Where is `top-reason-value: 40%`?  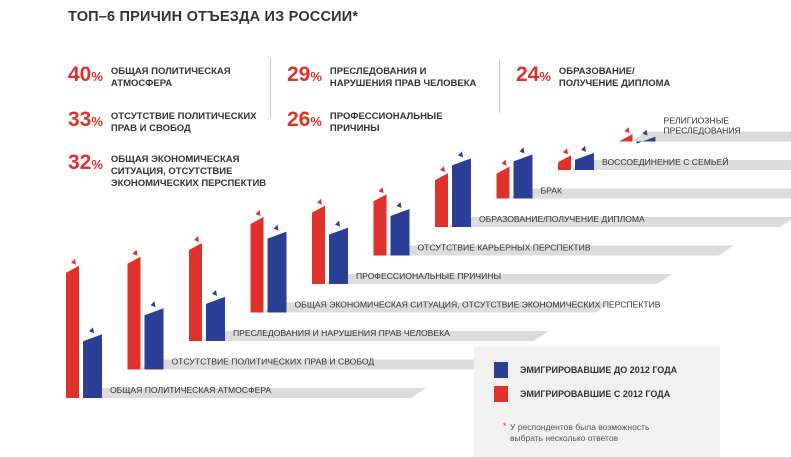
top-reason-value: 40% is located at coordinates (85, 74).